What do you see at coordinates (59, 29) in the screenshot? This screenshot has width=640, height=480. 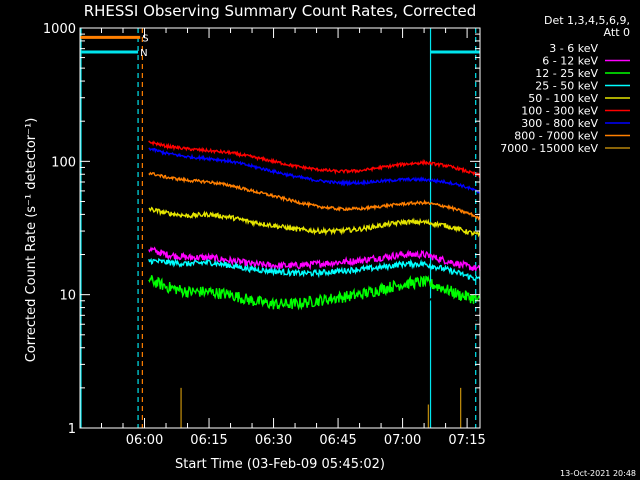 I see `y-tick-label: 1000` at bounding box center [59, 29].